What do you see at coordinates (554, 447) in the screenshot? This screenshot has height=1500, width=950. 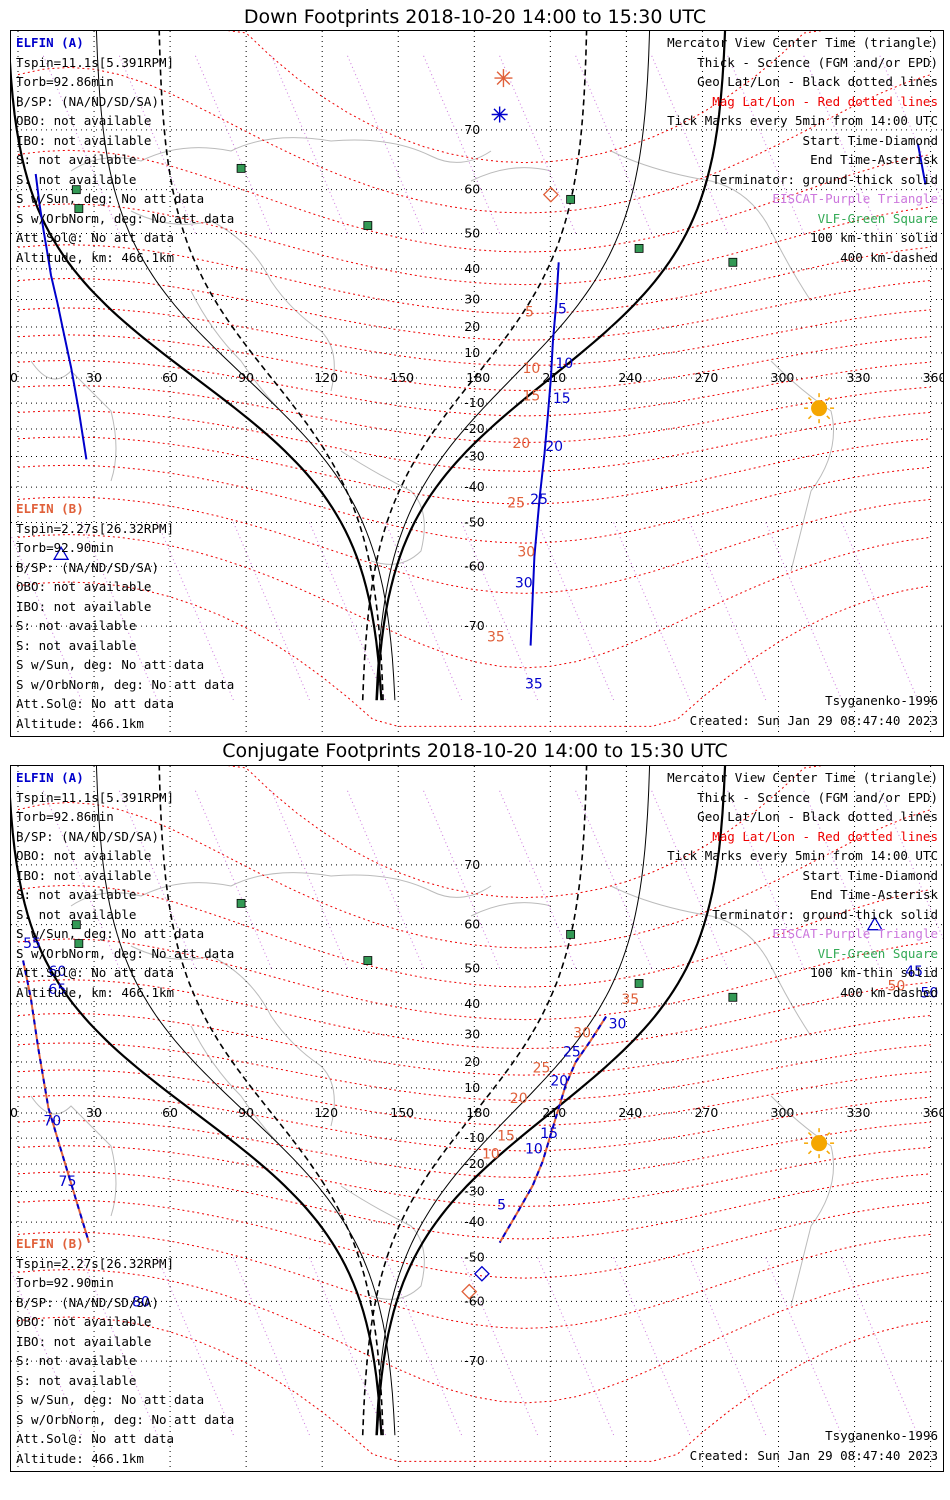 I see `time-tick-label: 20` at bounding box center [554, 447].